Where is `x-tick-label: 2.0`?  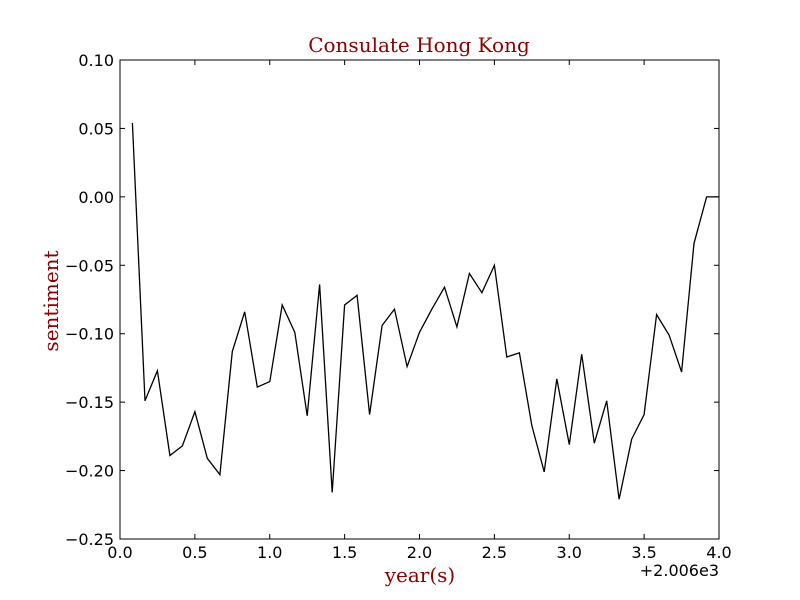 x-tick-label: 2.0 is located at coordinates (419, 552).